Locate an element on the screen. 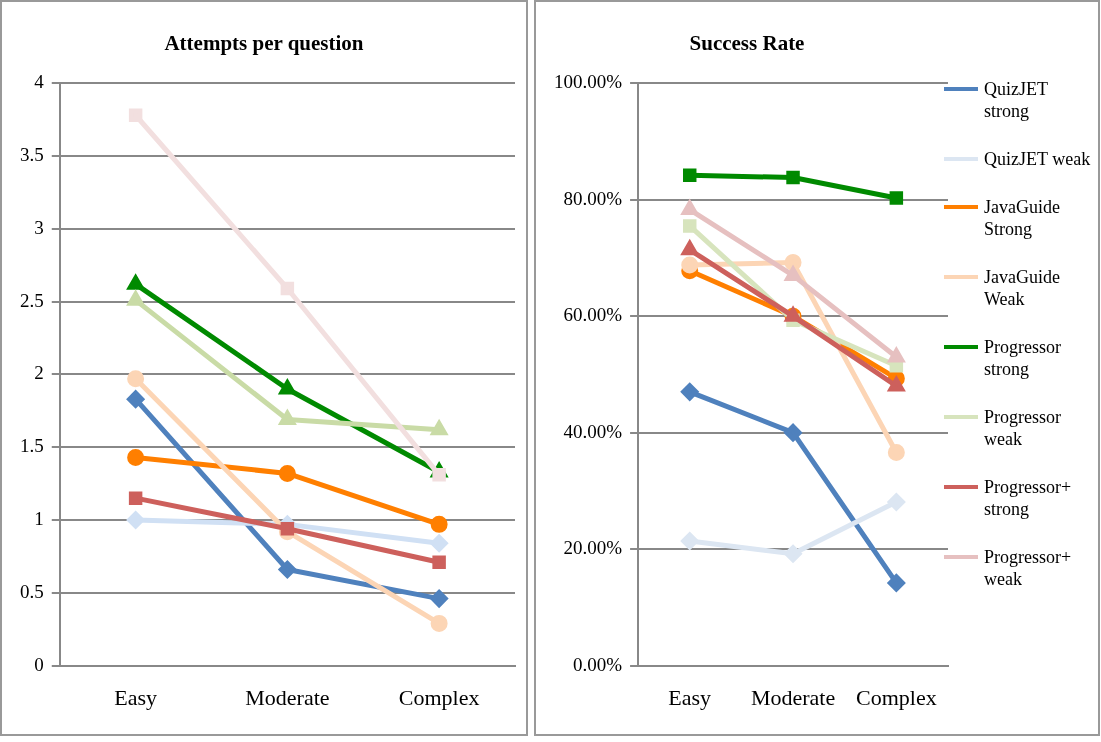 The height and width of the screenshot is (742, 1101). y-tick-label: 100.00% is located at coordinates (588, 82).